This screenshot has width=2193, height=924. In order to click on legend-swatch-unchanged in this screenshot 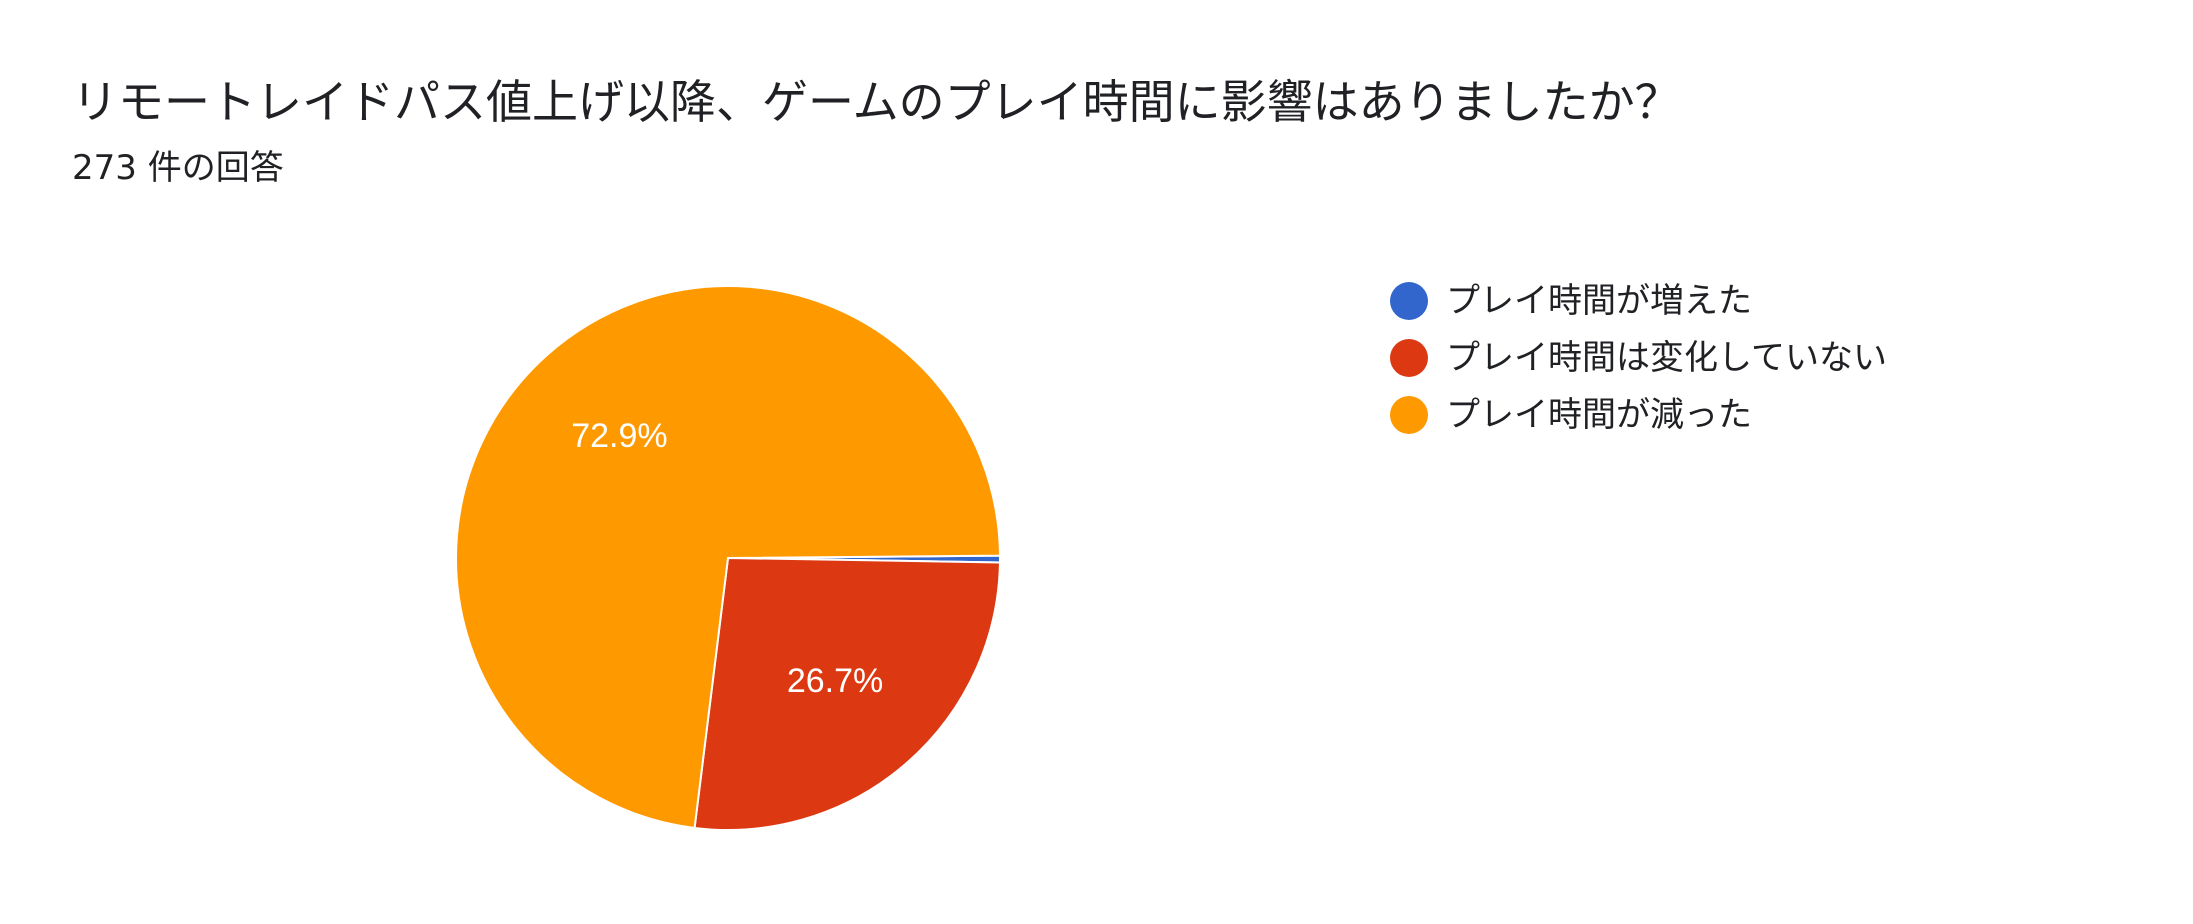, I will do `click(1409, 357)`.